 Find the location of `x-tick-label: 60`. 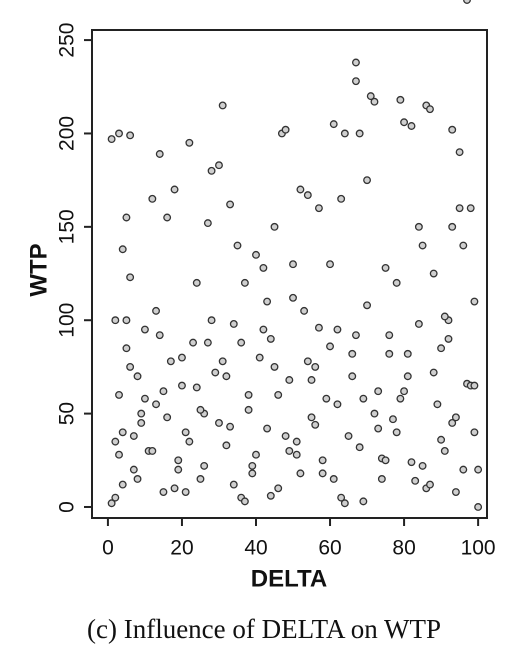

x-tick-label: 60 is located at coordinates (329, 548).